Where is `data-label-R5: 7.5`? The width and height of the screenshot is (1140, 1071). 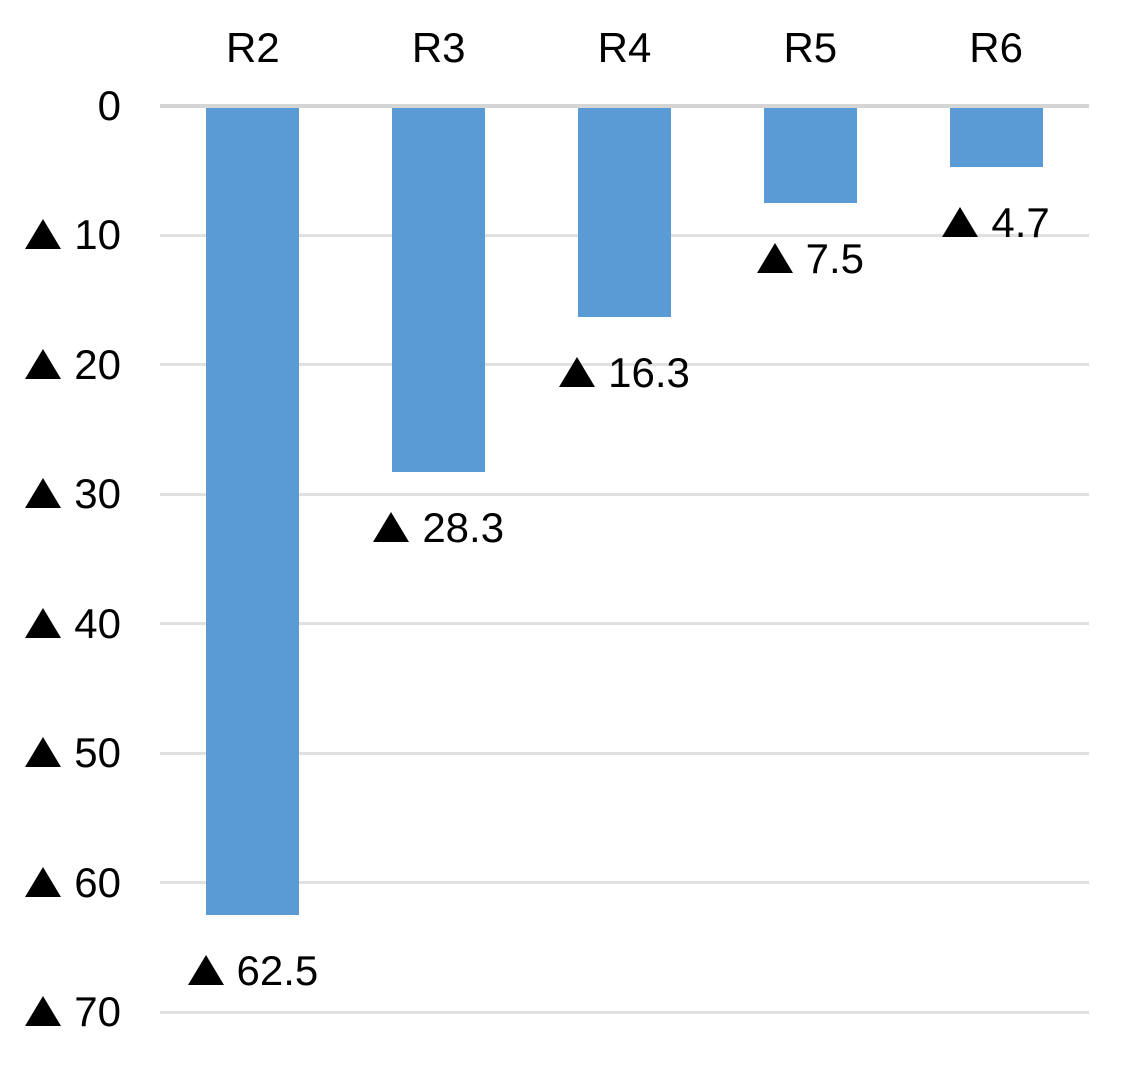 data-label-R5: 7.5 is located at coordinates (810, 259).